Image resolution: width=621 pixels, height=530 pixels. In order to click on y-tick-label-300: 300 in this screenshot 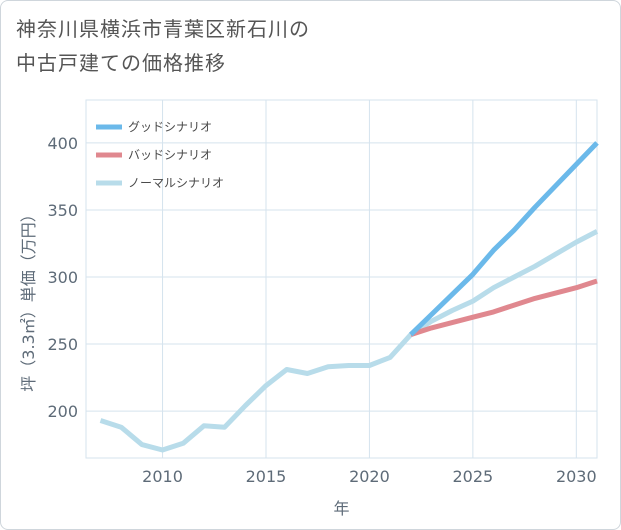, I will do `click(62, 277)`.